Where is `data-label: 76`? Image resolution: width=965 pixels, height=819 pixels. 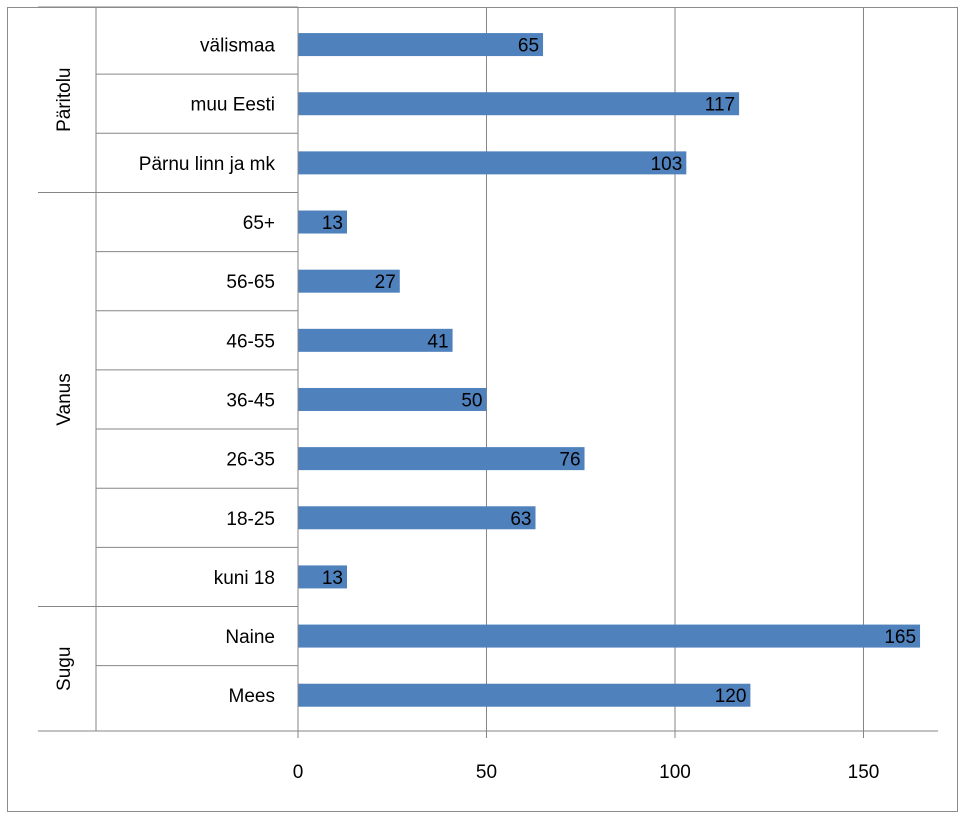
data-label: 76 is located at coordinates (569, 460).